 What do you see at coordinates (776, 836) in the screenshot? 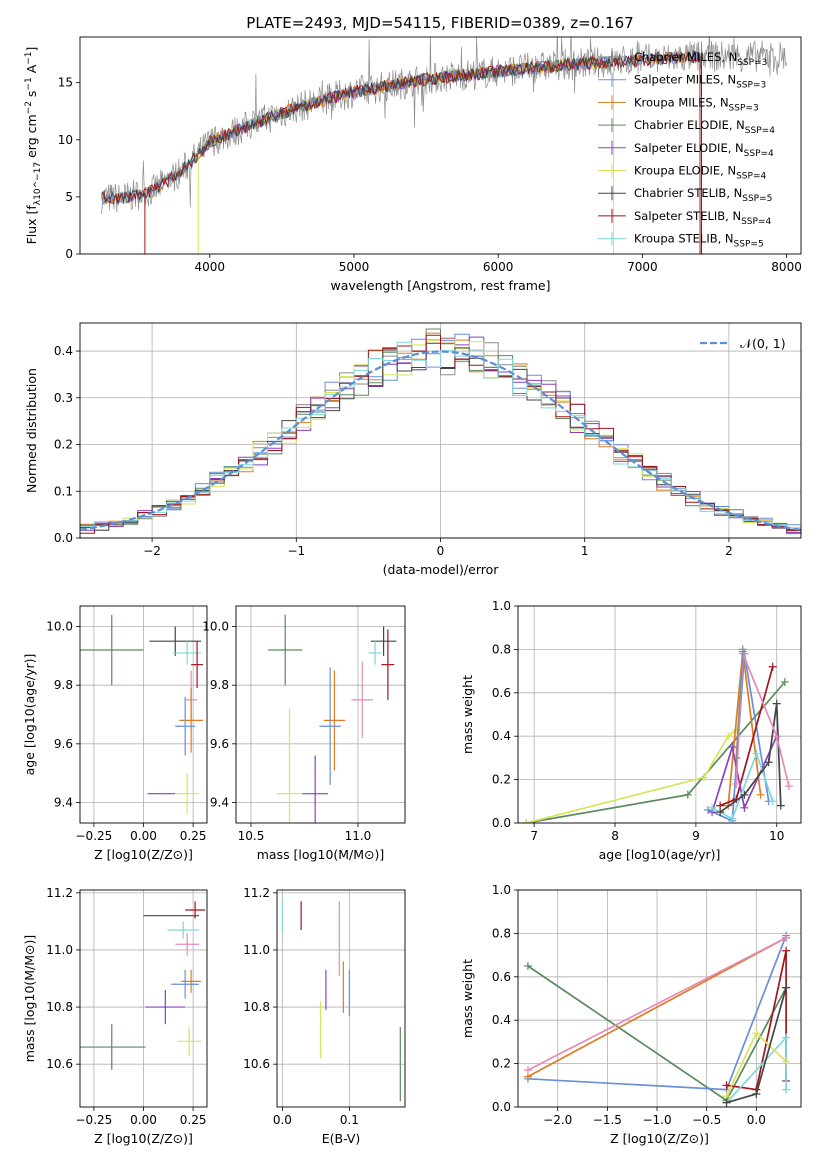
I see `x-tick-label: 10` at bounding box center [776, 836].